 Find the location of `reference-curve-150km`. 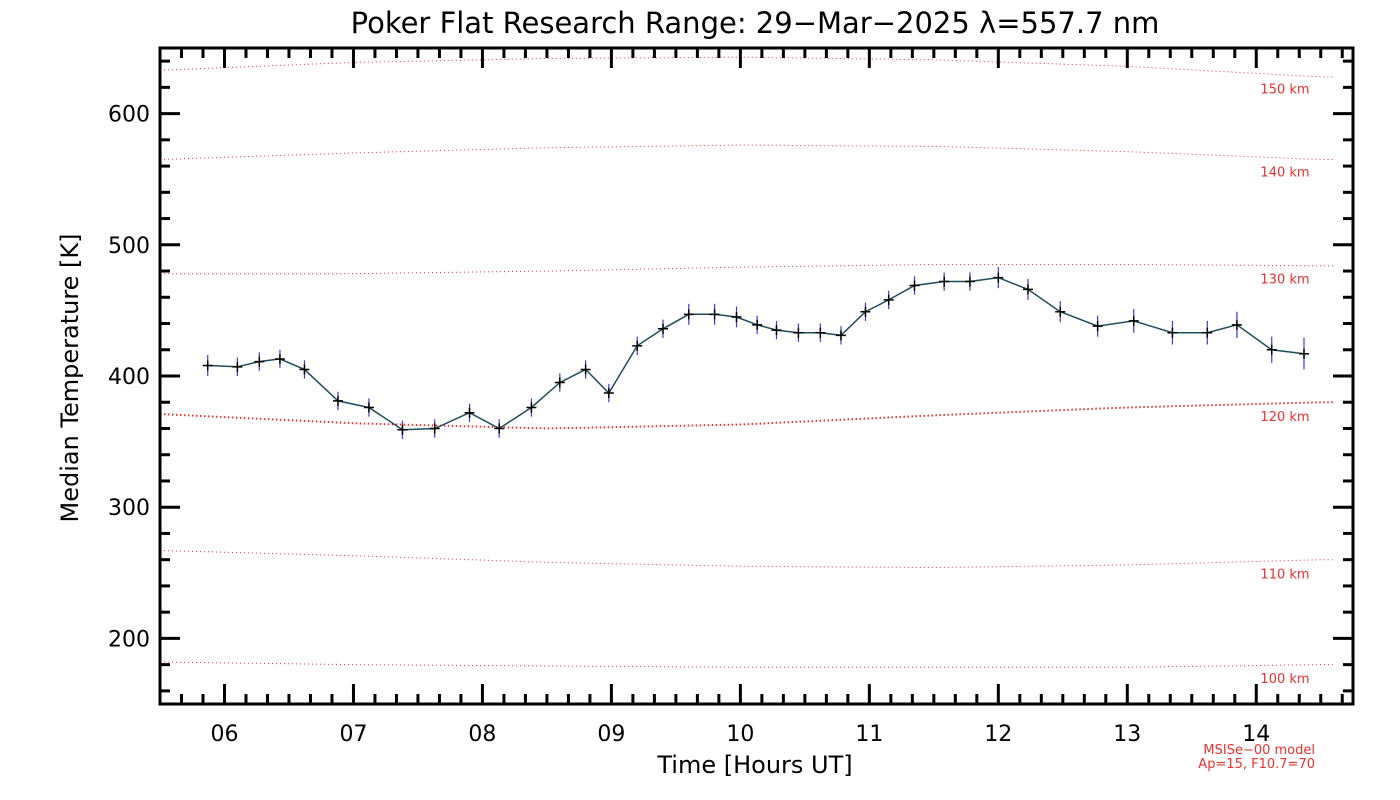

reference-curve-150km is located at coordinates (746, 67).